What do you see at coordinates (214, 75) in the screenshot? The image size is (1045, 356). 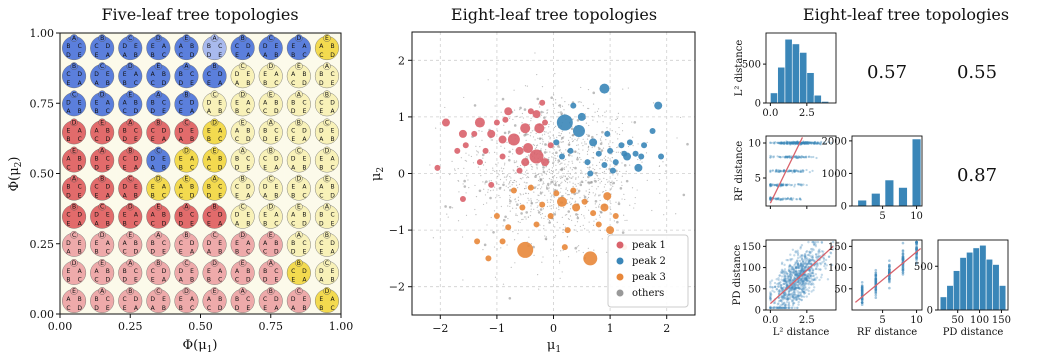 I see `topology-cell: BC DE A` at bounding box center [214, 75].